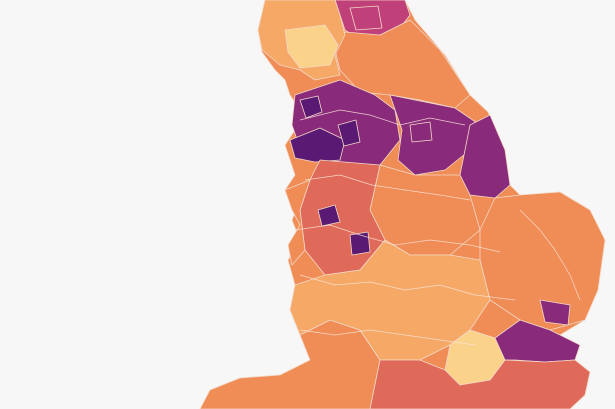 Image resolution: width=615 pixels, height=409 pixels. I want to click on region-lake-district, so click(311, 46).